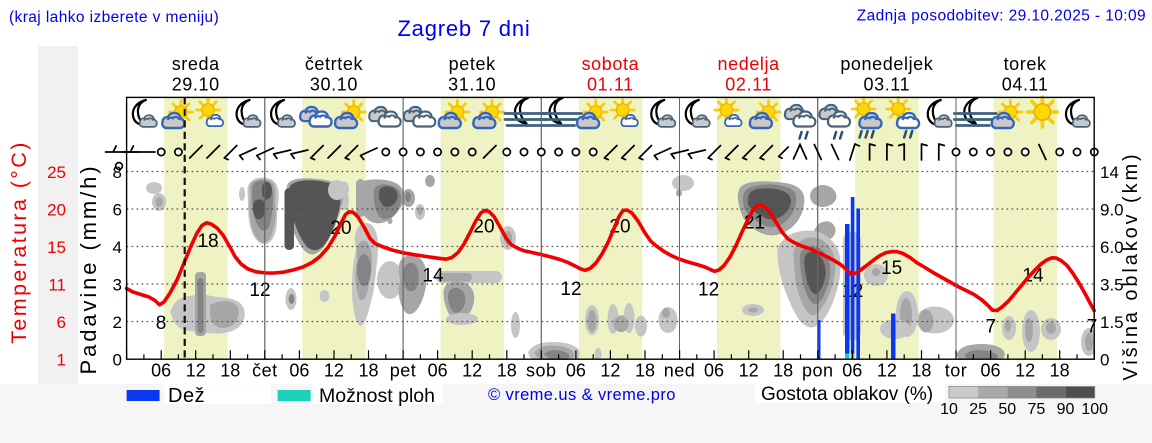 The image size is (1152, 443). Describe the element at coordinates (1112, 322) in the screenshot. I see `svg-text: 1.5` at that location.